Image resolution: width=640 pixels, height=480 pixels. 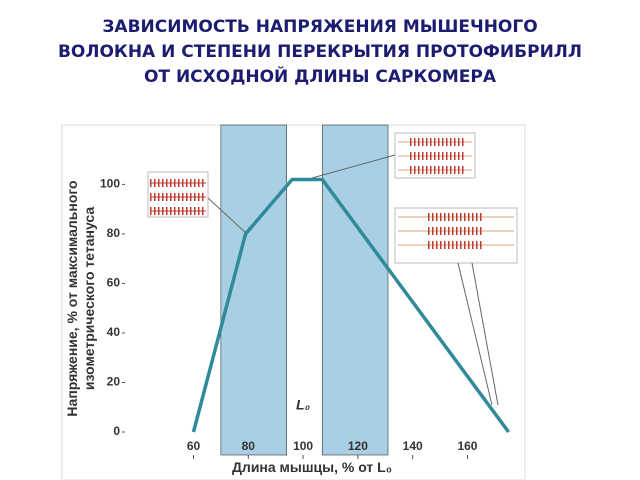 I want to click on x-tick-label: 100, so click(x=303, y=446).